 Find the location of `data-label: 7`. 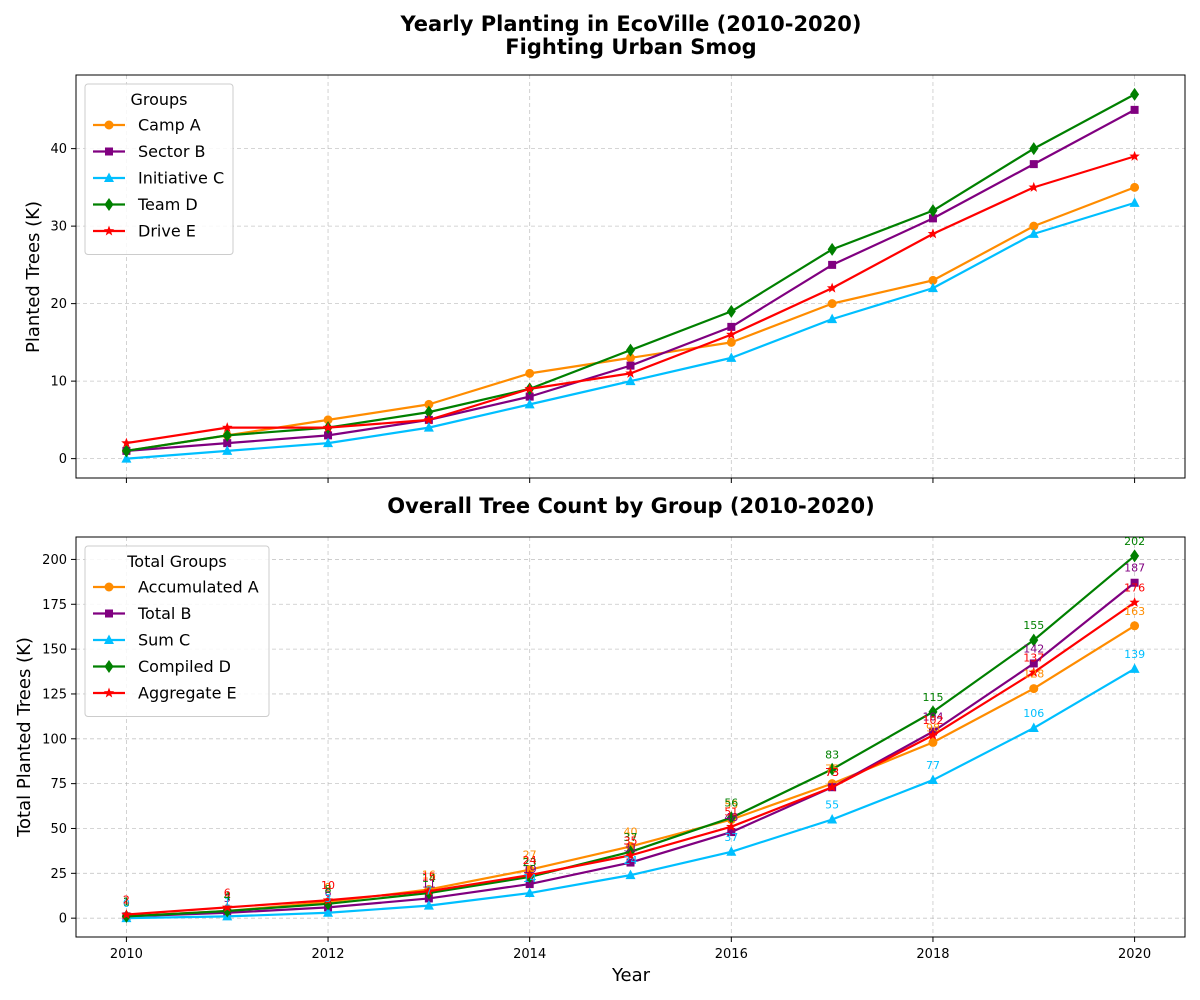

data-label: 7 is located at coordinates (428, 891).